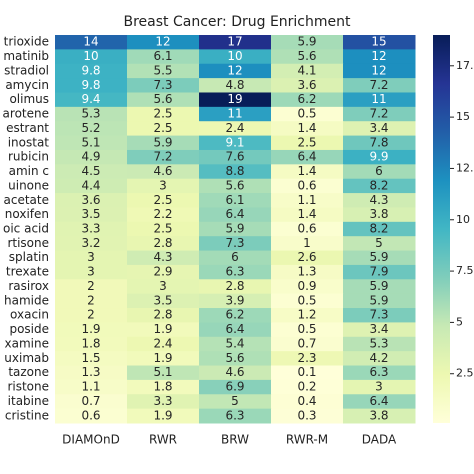 Image resolution: width=474 pixels, height=474 pixels. What do you see at coordinates (90, 243) in the screenshot?
I see `cell-label: 3.2` at bounding box center [90, 243].